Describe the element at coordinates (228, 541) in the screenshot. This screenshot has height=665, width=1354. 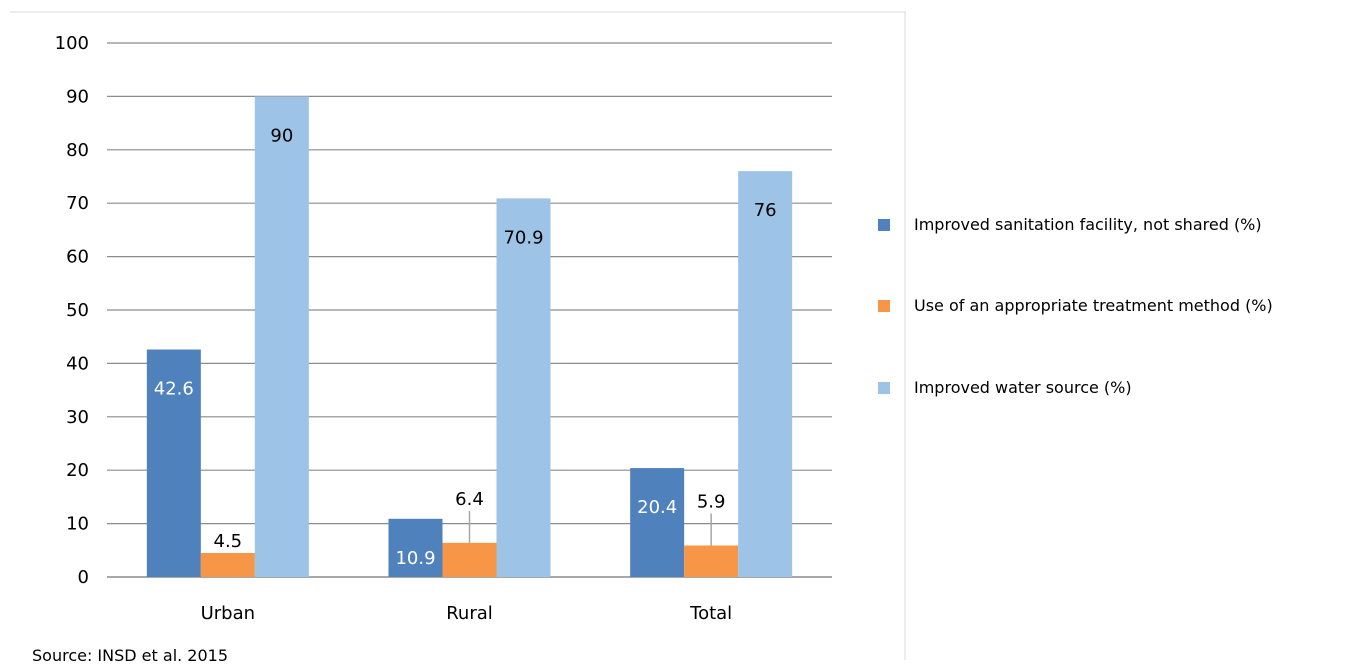
I see `data-label: 4.5` at that location.